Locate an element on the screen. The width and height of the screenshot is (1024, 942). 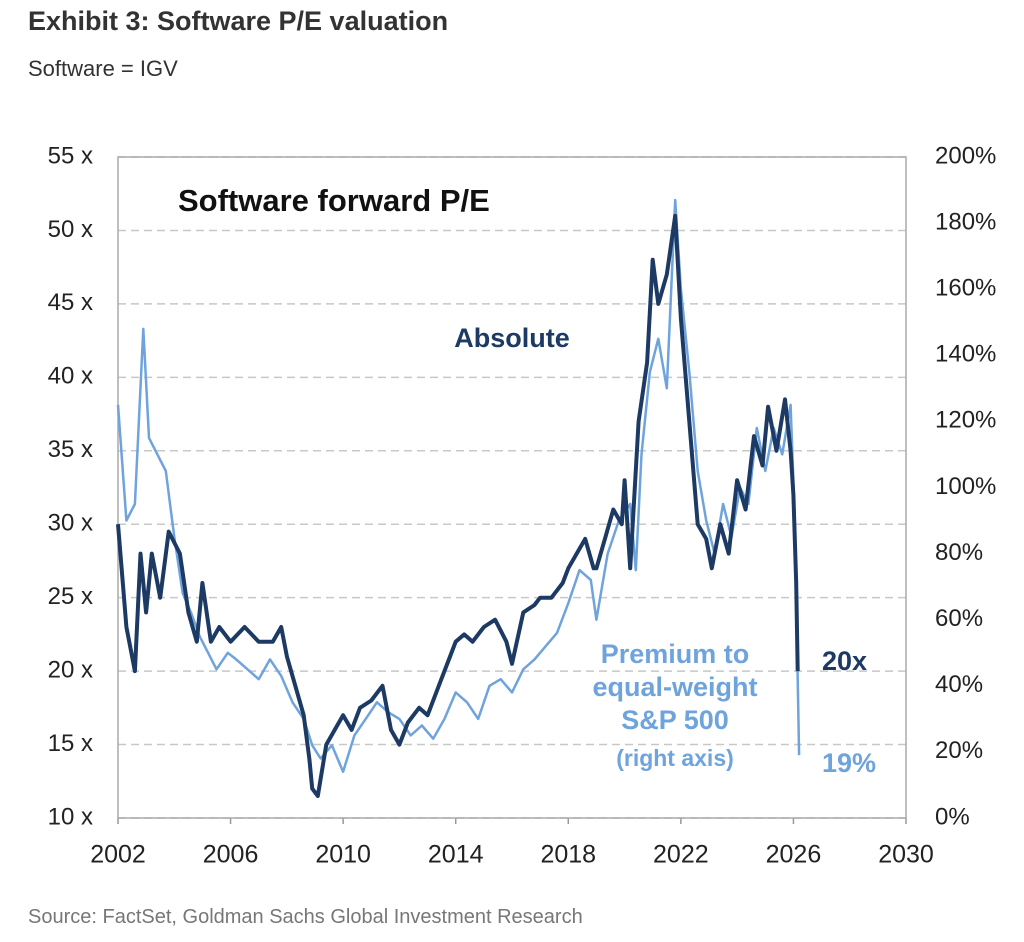
y2-tick-label: 180% is located at coordinates (965, 221).